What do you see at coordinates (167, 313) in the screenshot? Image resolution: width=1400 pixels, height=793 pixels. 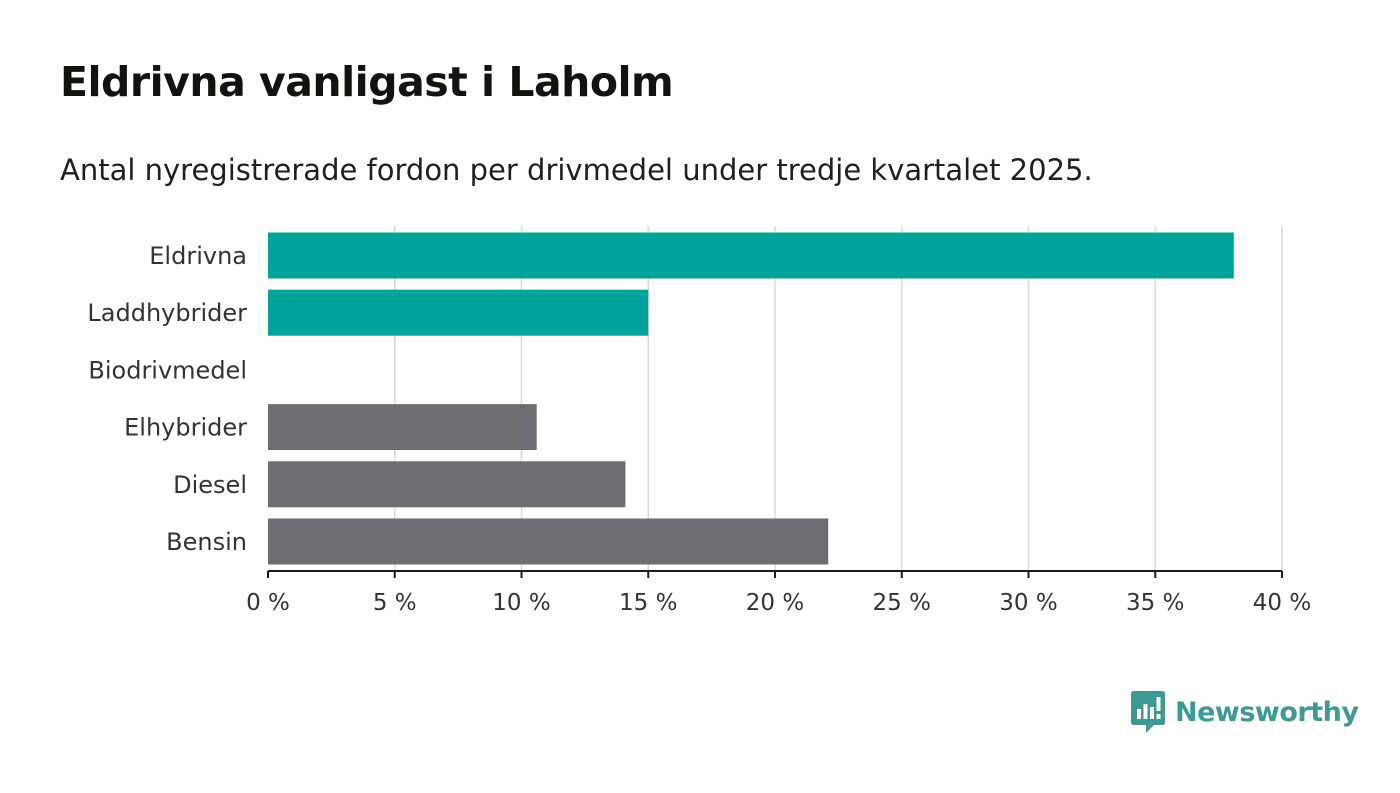 I see `category-label: Laddhybrider` at bounding box center [167, 313].